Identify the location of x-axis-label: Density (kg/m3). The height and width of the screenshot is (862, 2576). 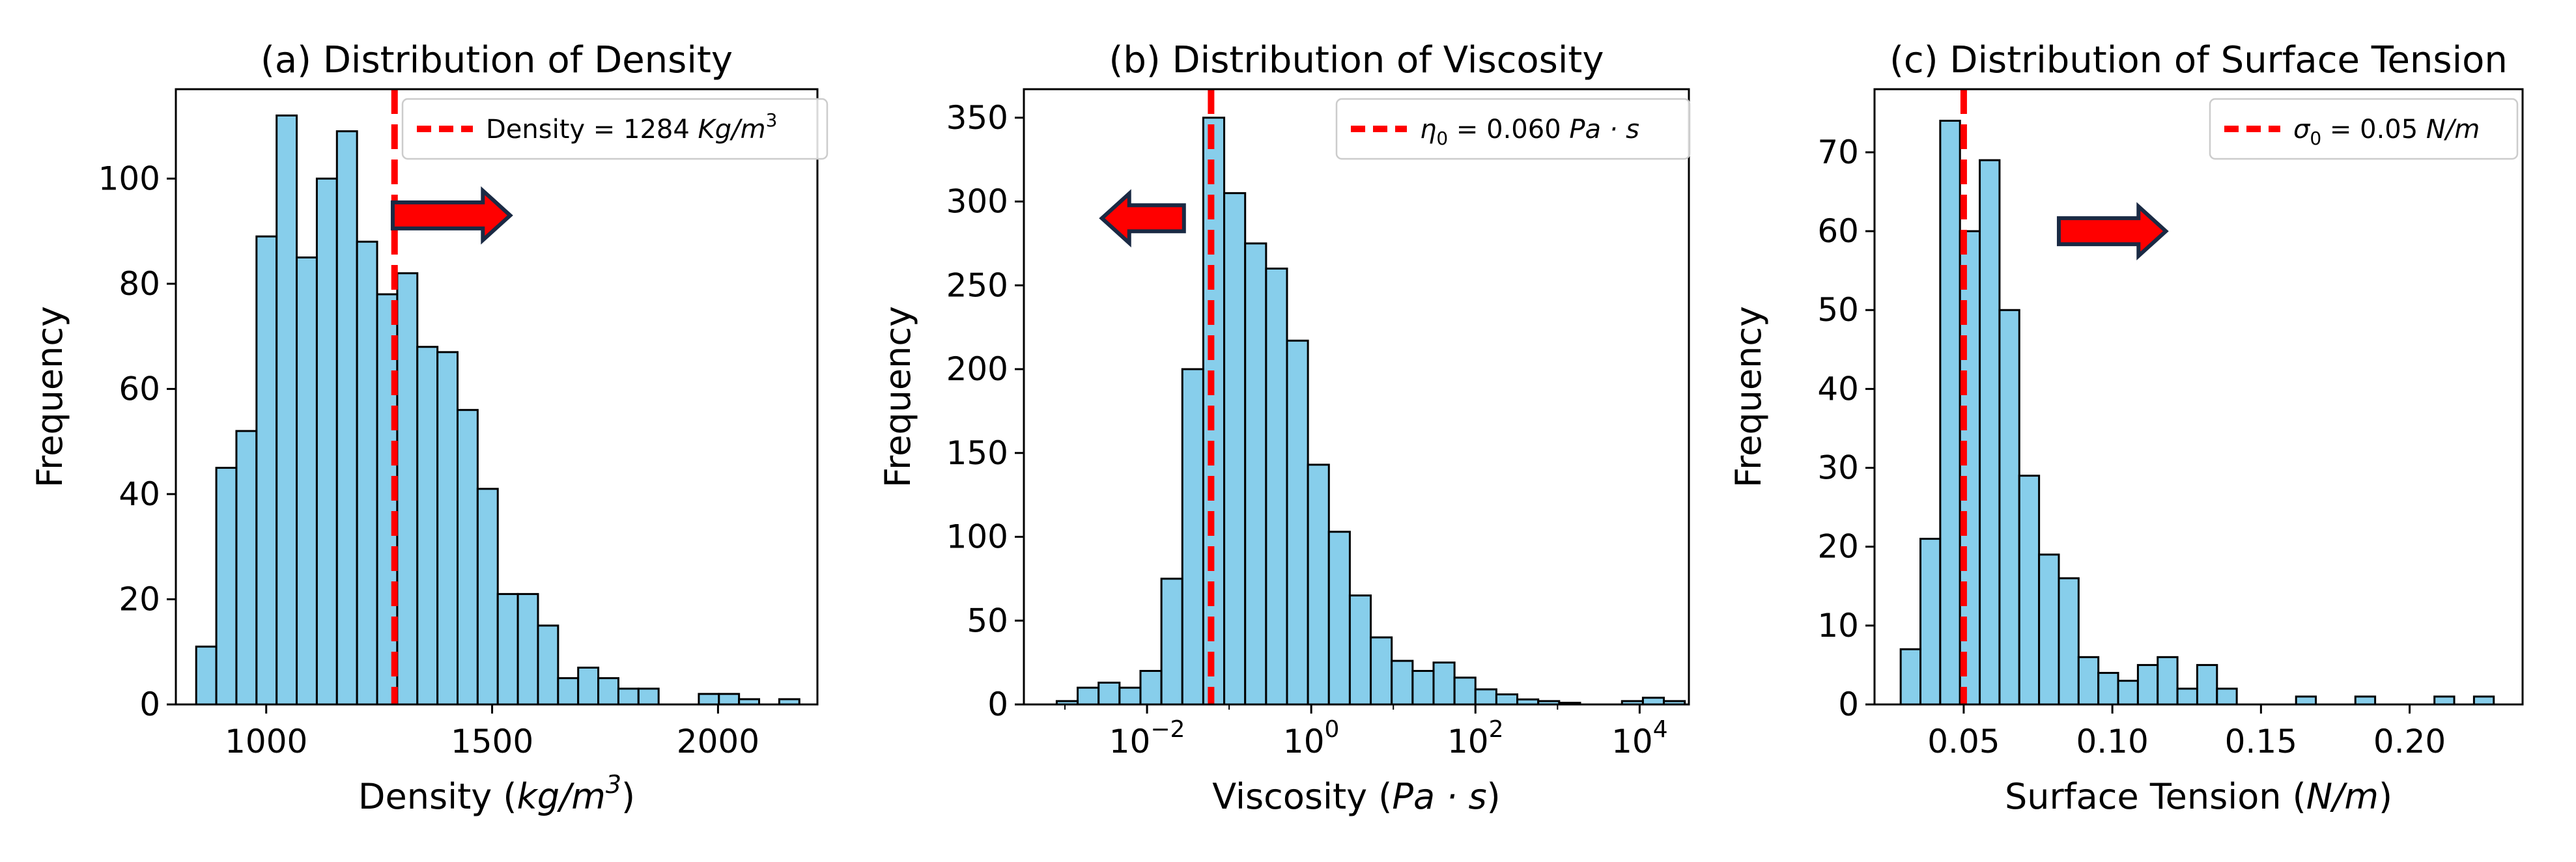
(496, 793).